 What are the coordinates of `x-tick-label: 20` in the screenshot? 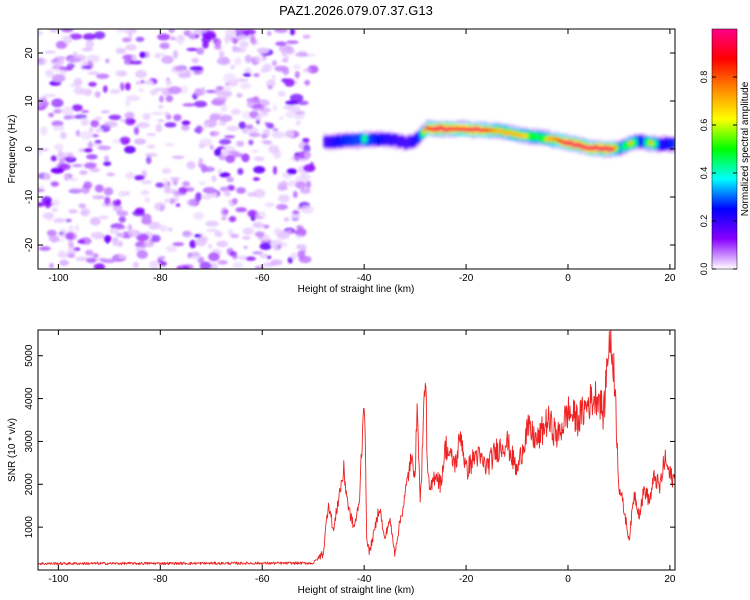 It's located at (670, 579).